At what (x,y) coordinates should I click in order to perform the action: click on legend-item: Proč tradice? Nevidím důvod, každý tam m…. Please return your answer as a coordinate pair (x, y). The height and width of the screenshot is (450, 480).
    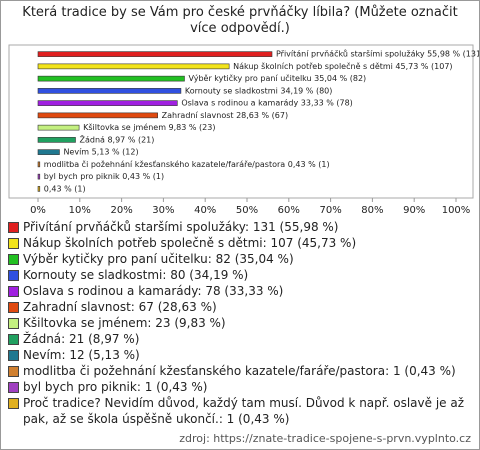
    Looking at the image, I should click on (240, 411).